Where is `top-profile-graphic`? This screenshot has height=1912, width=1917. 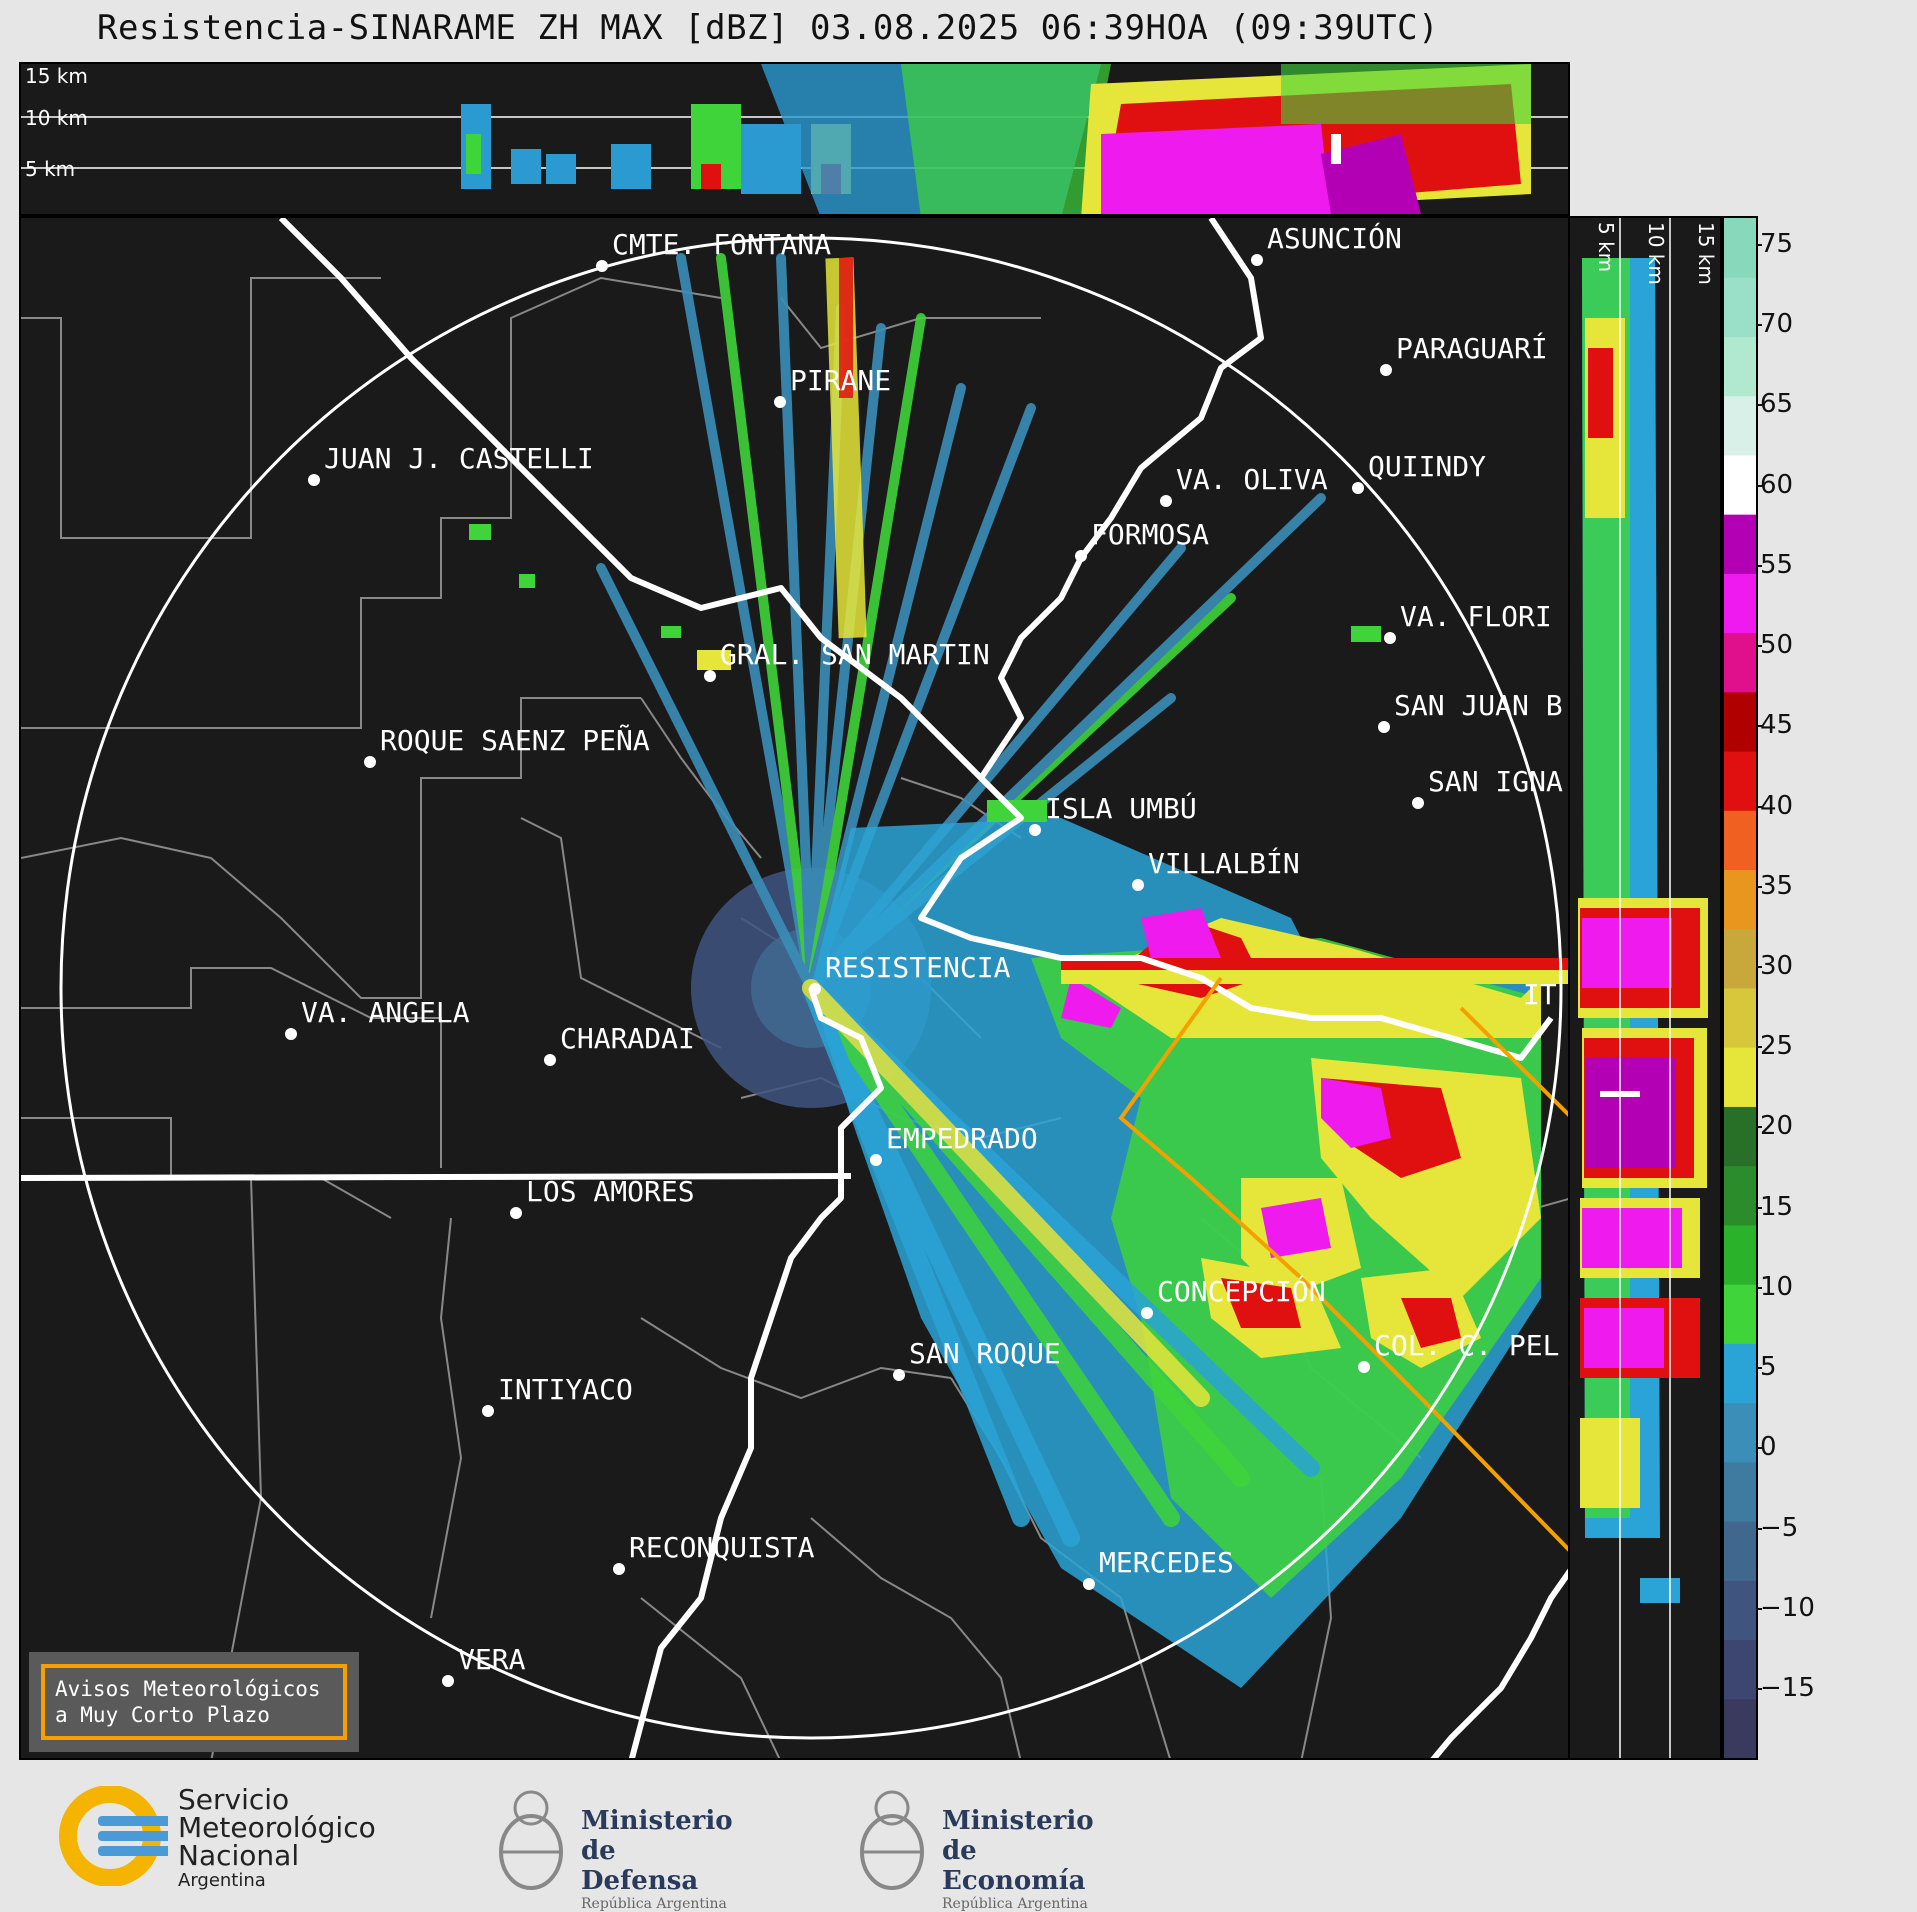 top-profile-graphic is located at coordinates (794, 139).